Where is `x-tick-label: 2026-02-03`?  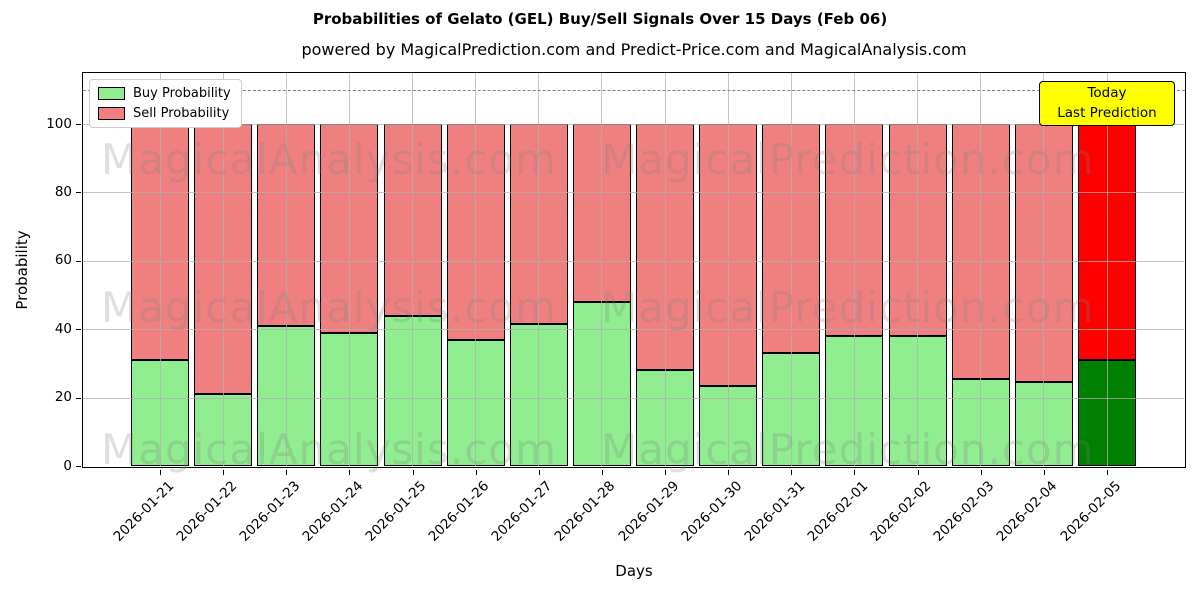
x-tick-label: 2026-02-03 is located at coordinates (964, 511).